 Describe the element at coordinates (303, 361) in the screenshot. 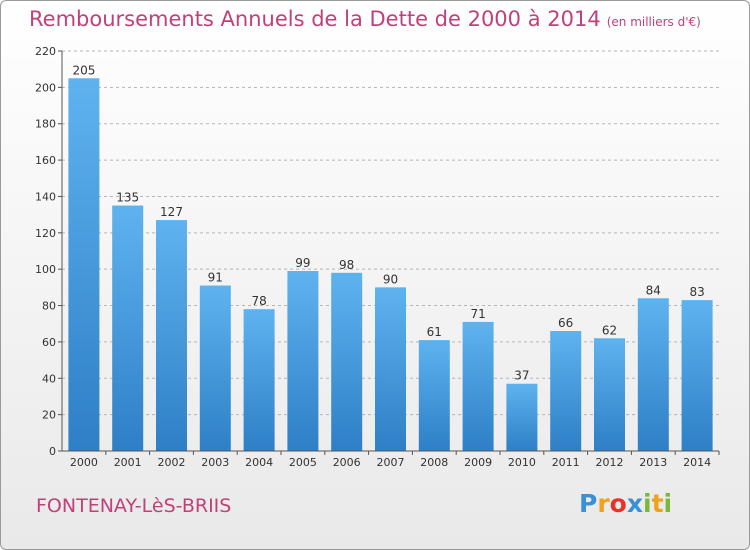

I see `bar-2005` at that location.